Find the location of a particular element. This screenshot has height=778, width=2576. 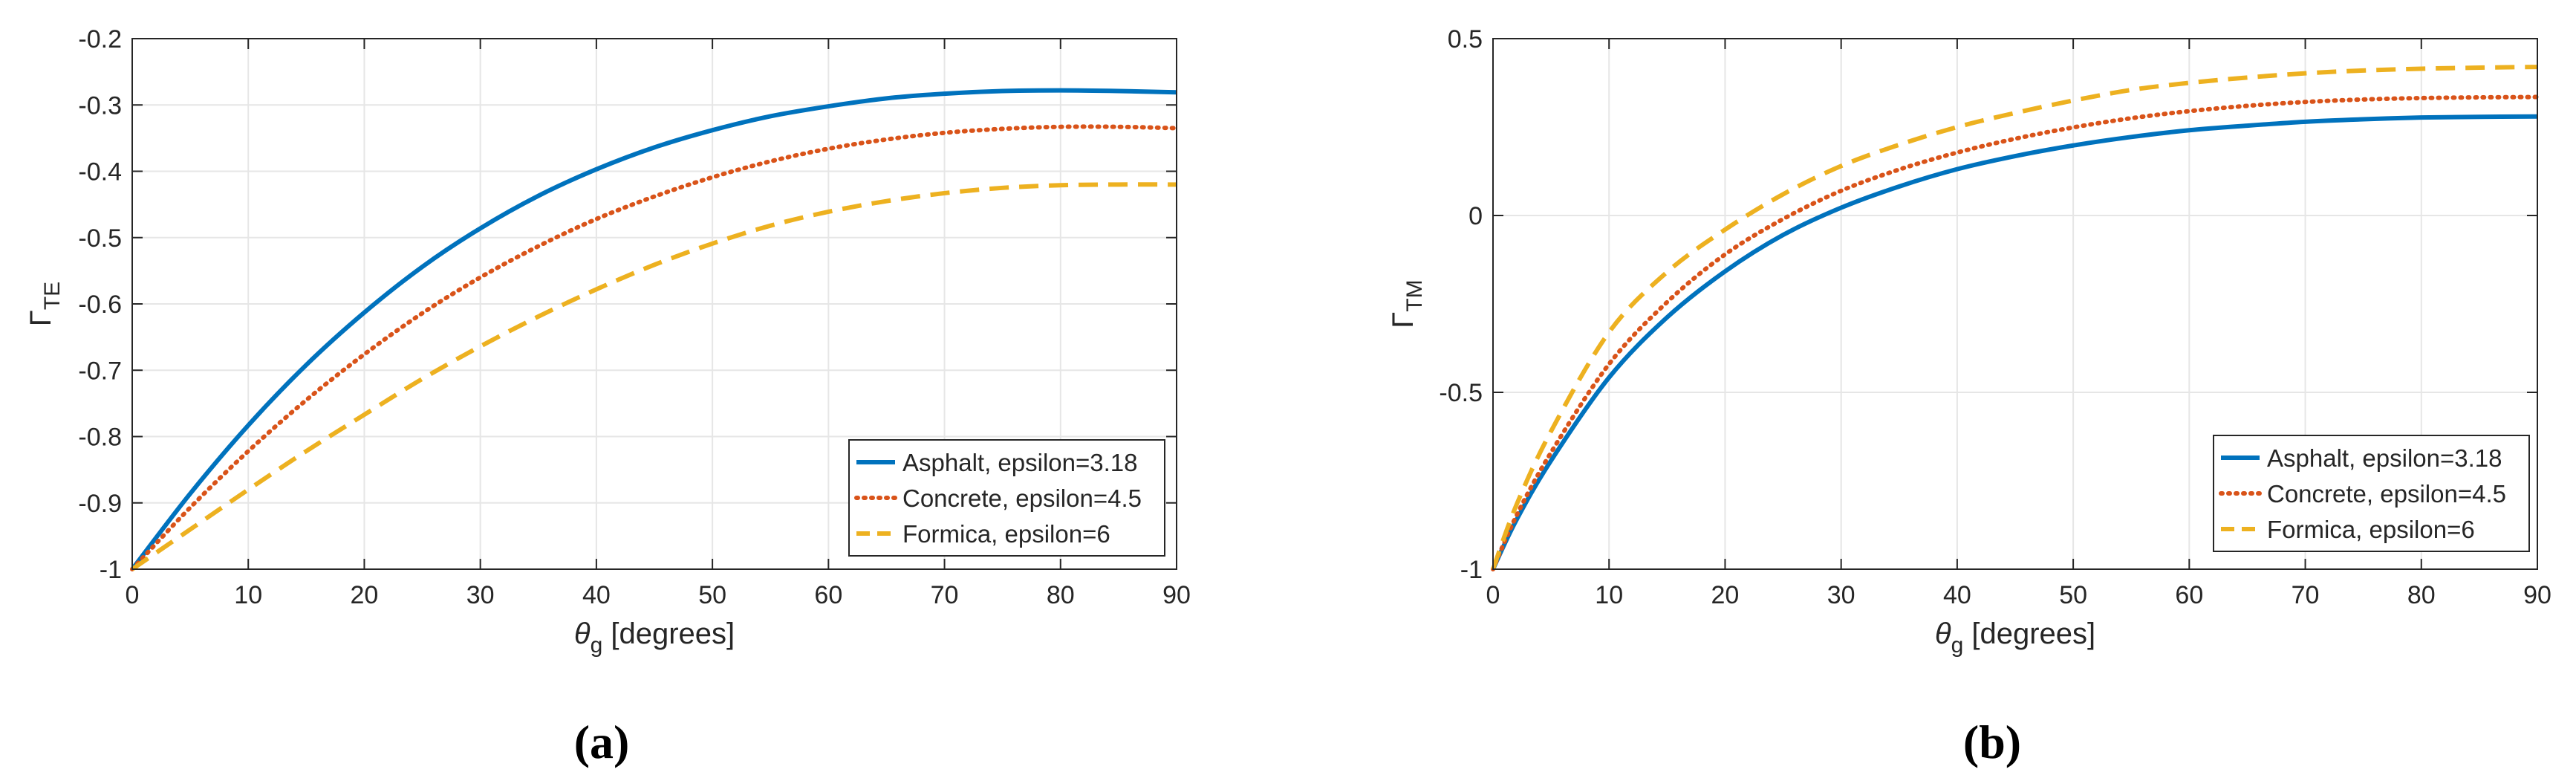

y-tick-label: -0.6 is located at coordinates (100, 305).